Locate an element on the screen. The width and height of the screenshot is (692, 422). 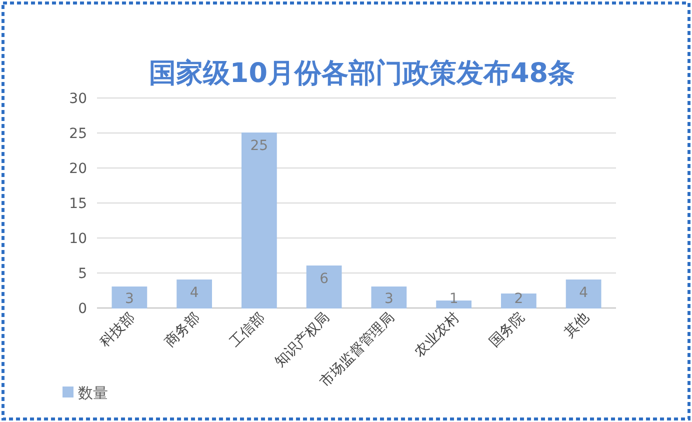
x-tick-label: 科技部 is located at coordinates (117, 330).